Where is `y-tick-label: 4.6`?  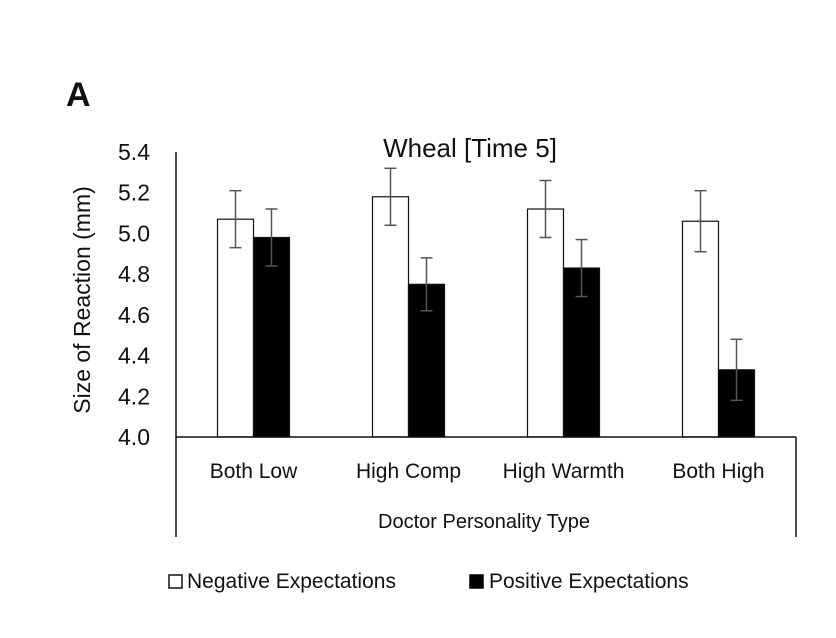
y-tick-label: 4.6 is located at coordinates (134, 315).